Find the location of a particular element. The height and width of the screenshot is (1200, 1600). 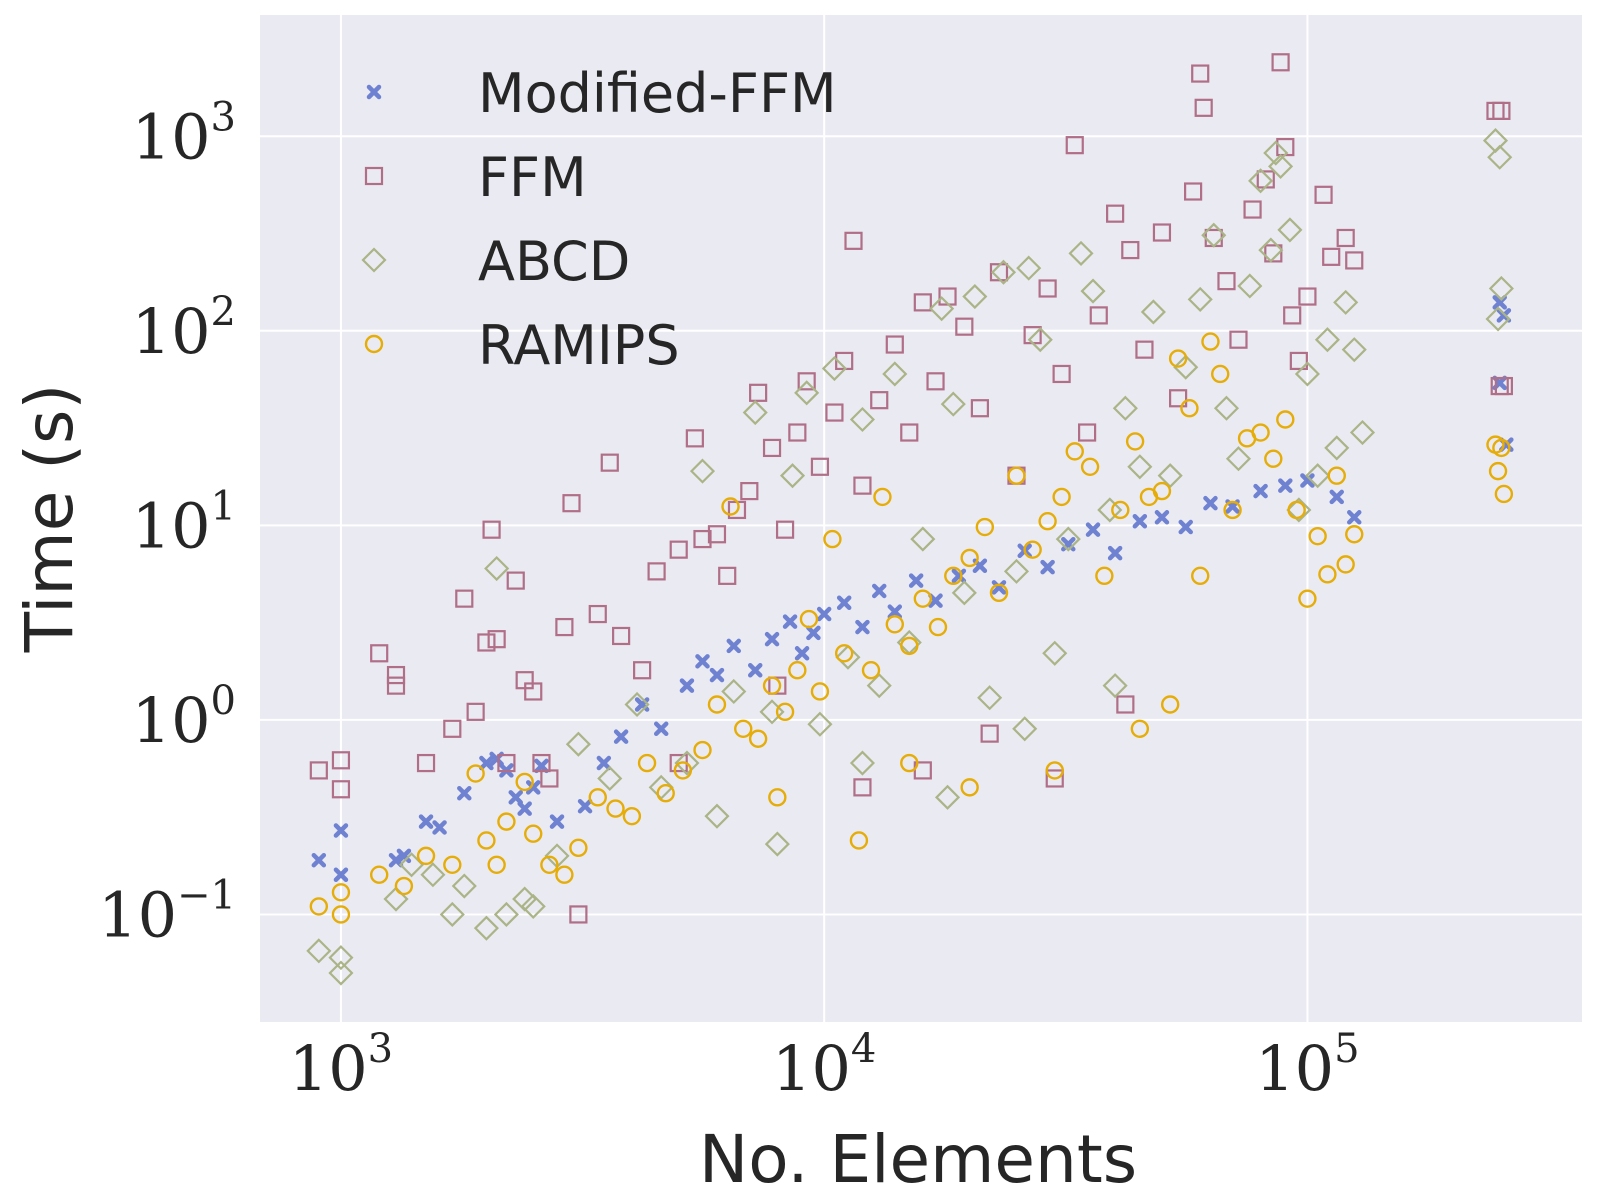

y-tick-label-3: 10² is located at coordinates (184, 328).